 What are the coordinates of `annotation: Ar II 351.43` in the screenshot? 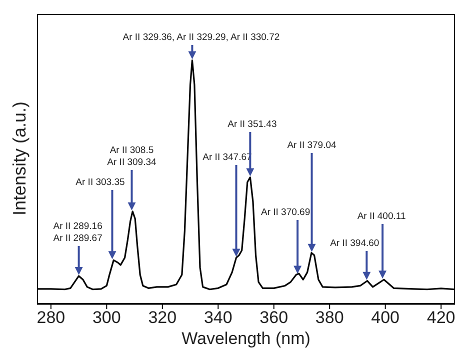 It's located at (252, 124).